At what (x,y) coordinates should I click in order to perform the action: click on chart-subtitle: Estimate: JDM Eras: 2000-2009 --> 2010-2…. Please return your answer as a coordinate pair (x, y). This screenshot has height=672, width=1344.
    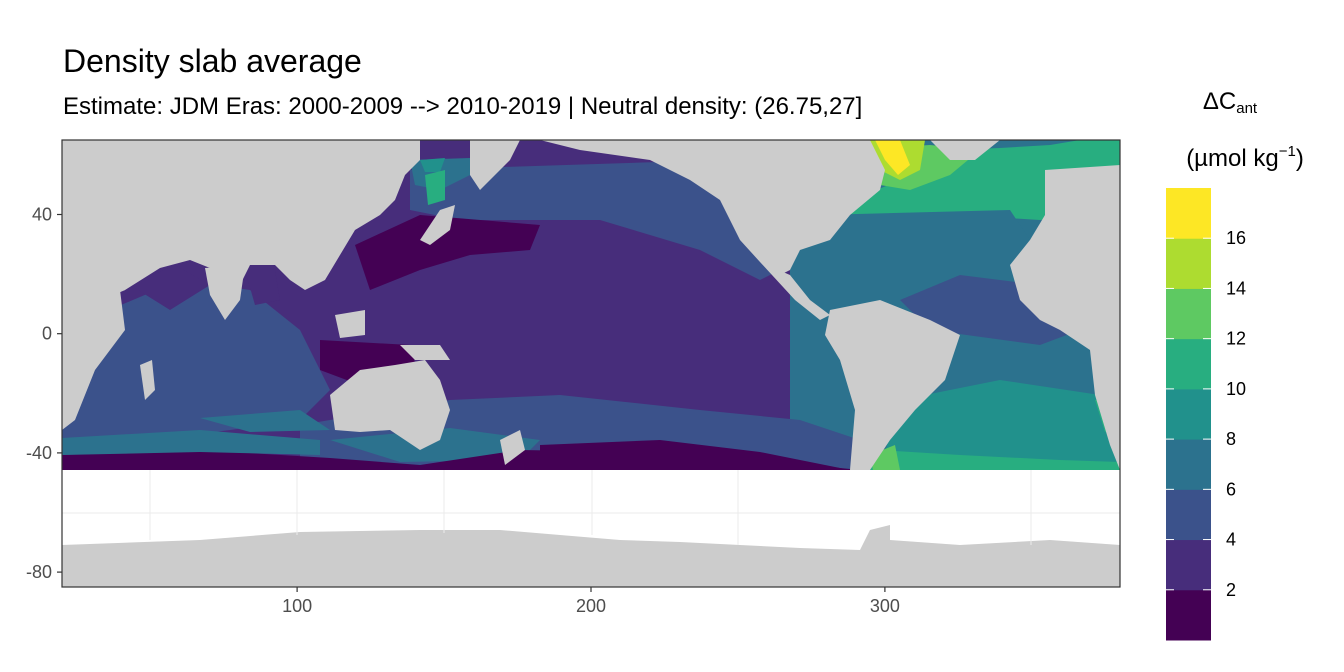
    Looking at the image, I should click on (463, 106).